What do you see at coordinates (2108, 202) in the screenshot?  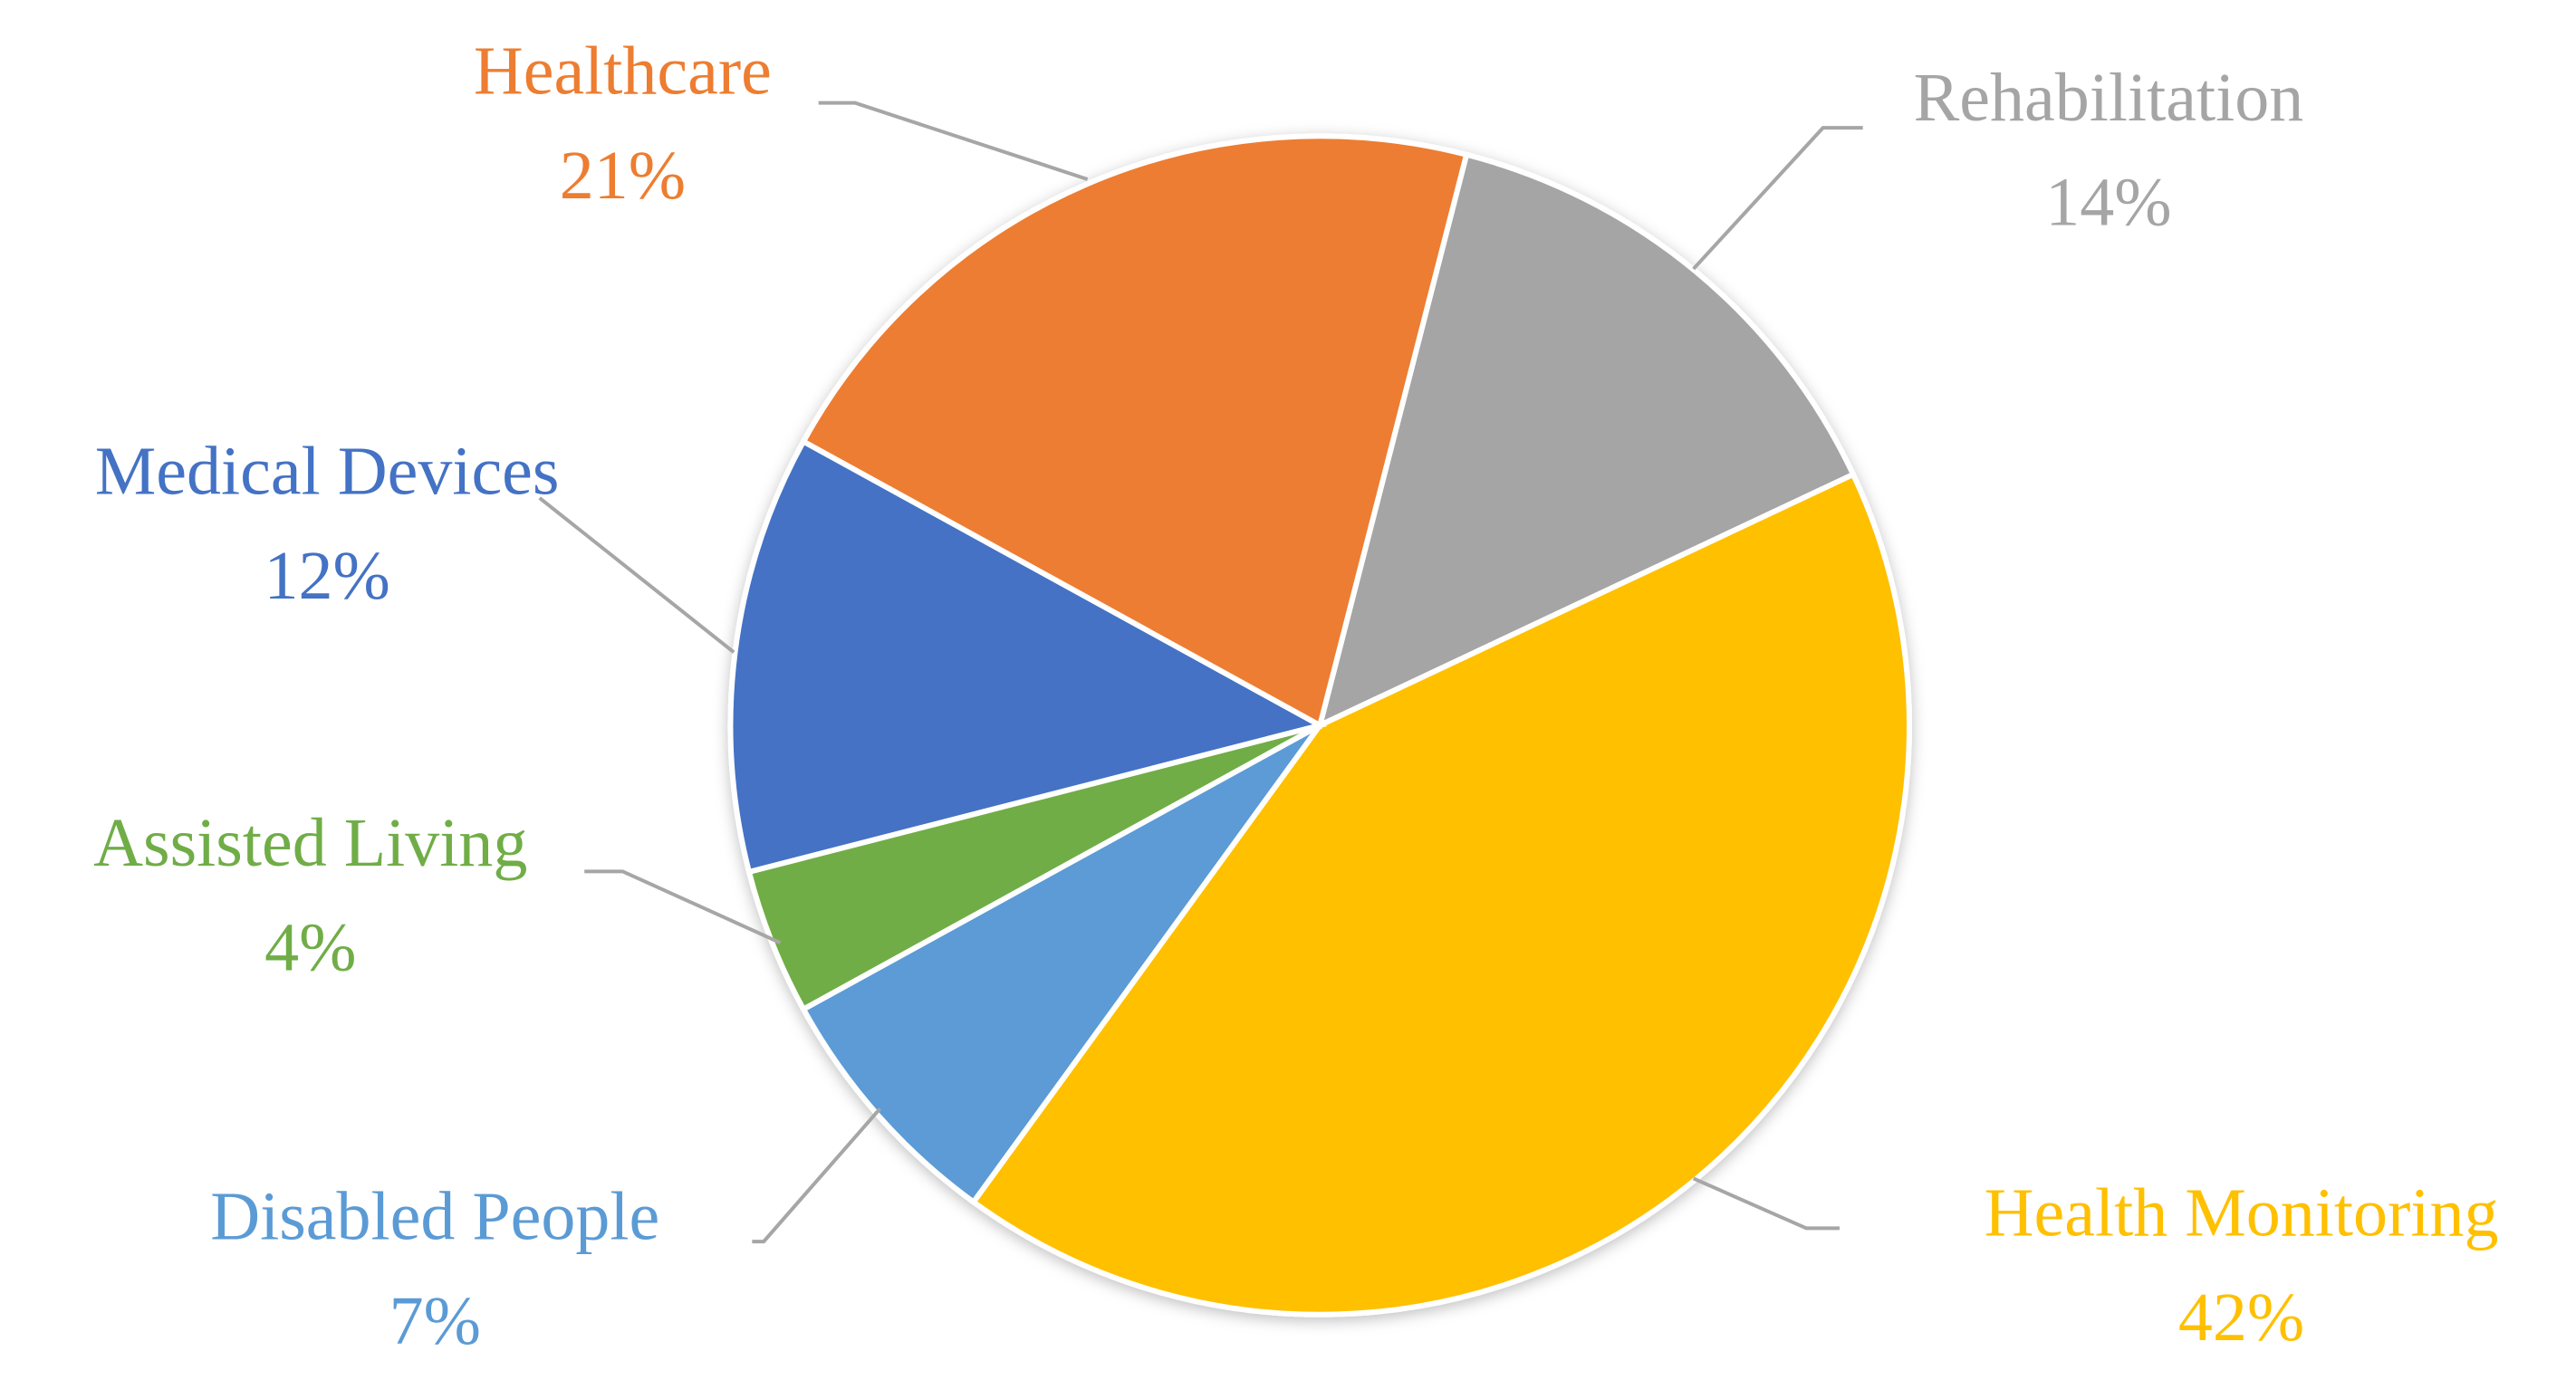 I see `value-label: 14%` at bounding box center [2108, 202].